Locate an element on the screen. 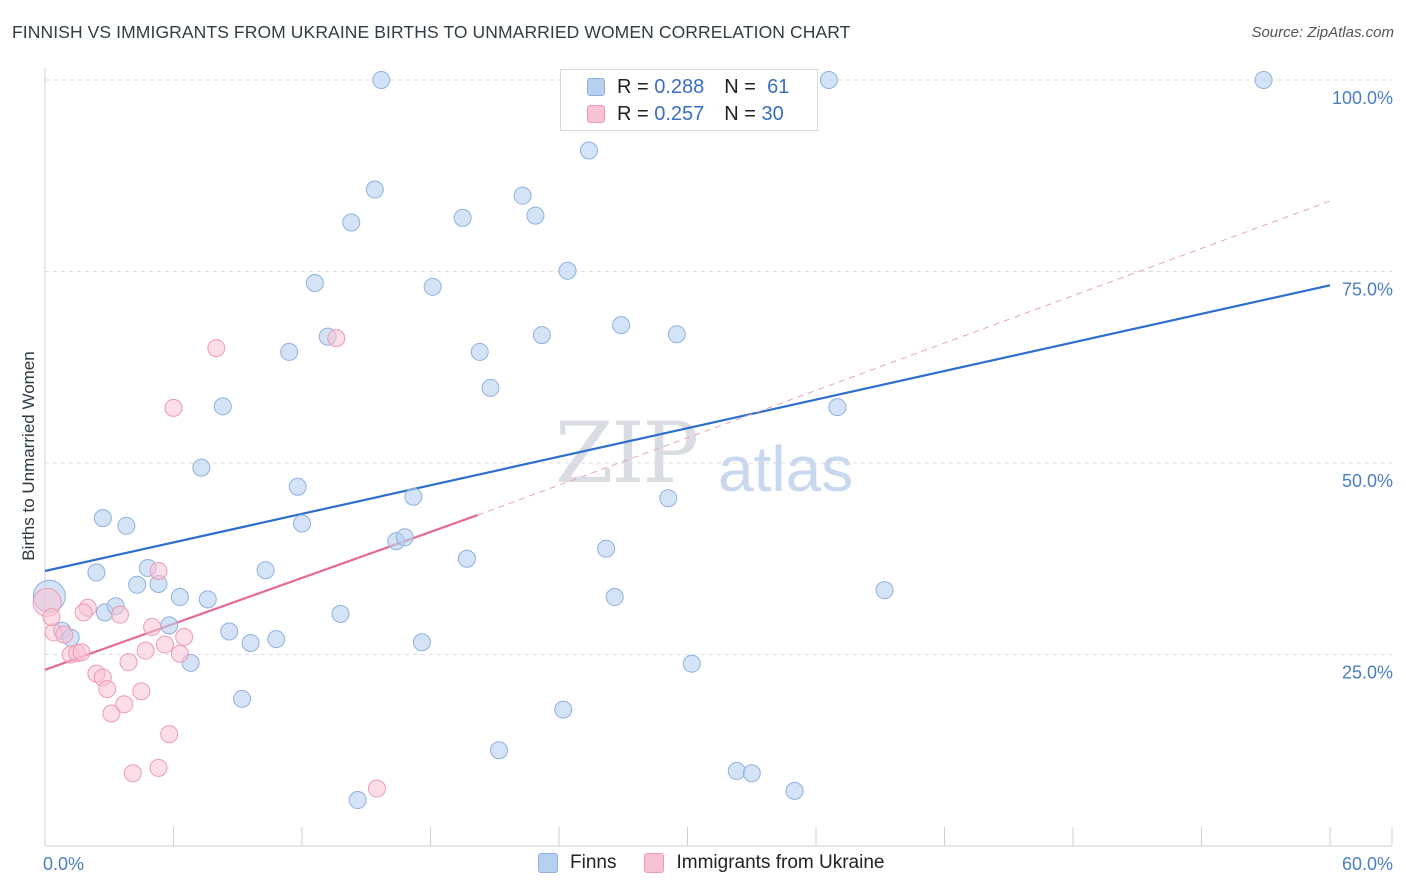 This screenshot has height=892, width=1406. legend-n-label-2: N = is located at coordinates (740, 113).